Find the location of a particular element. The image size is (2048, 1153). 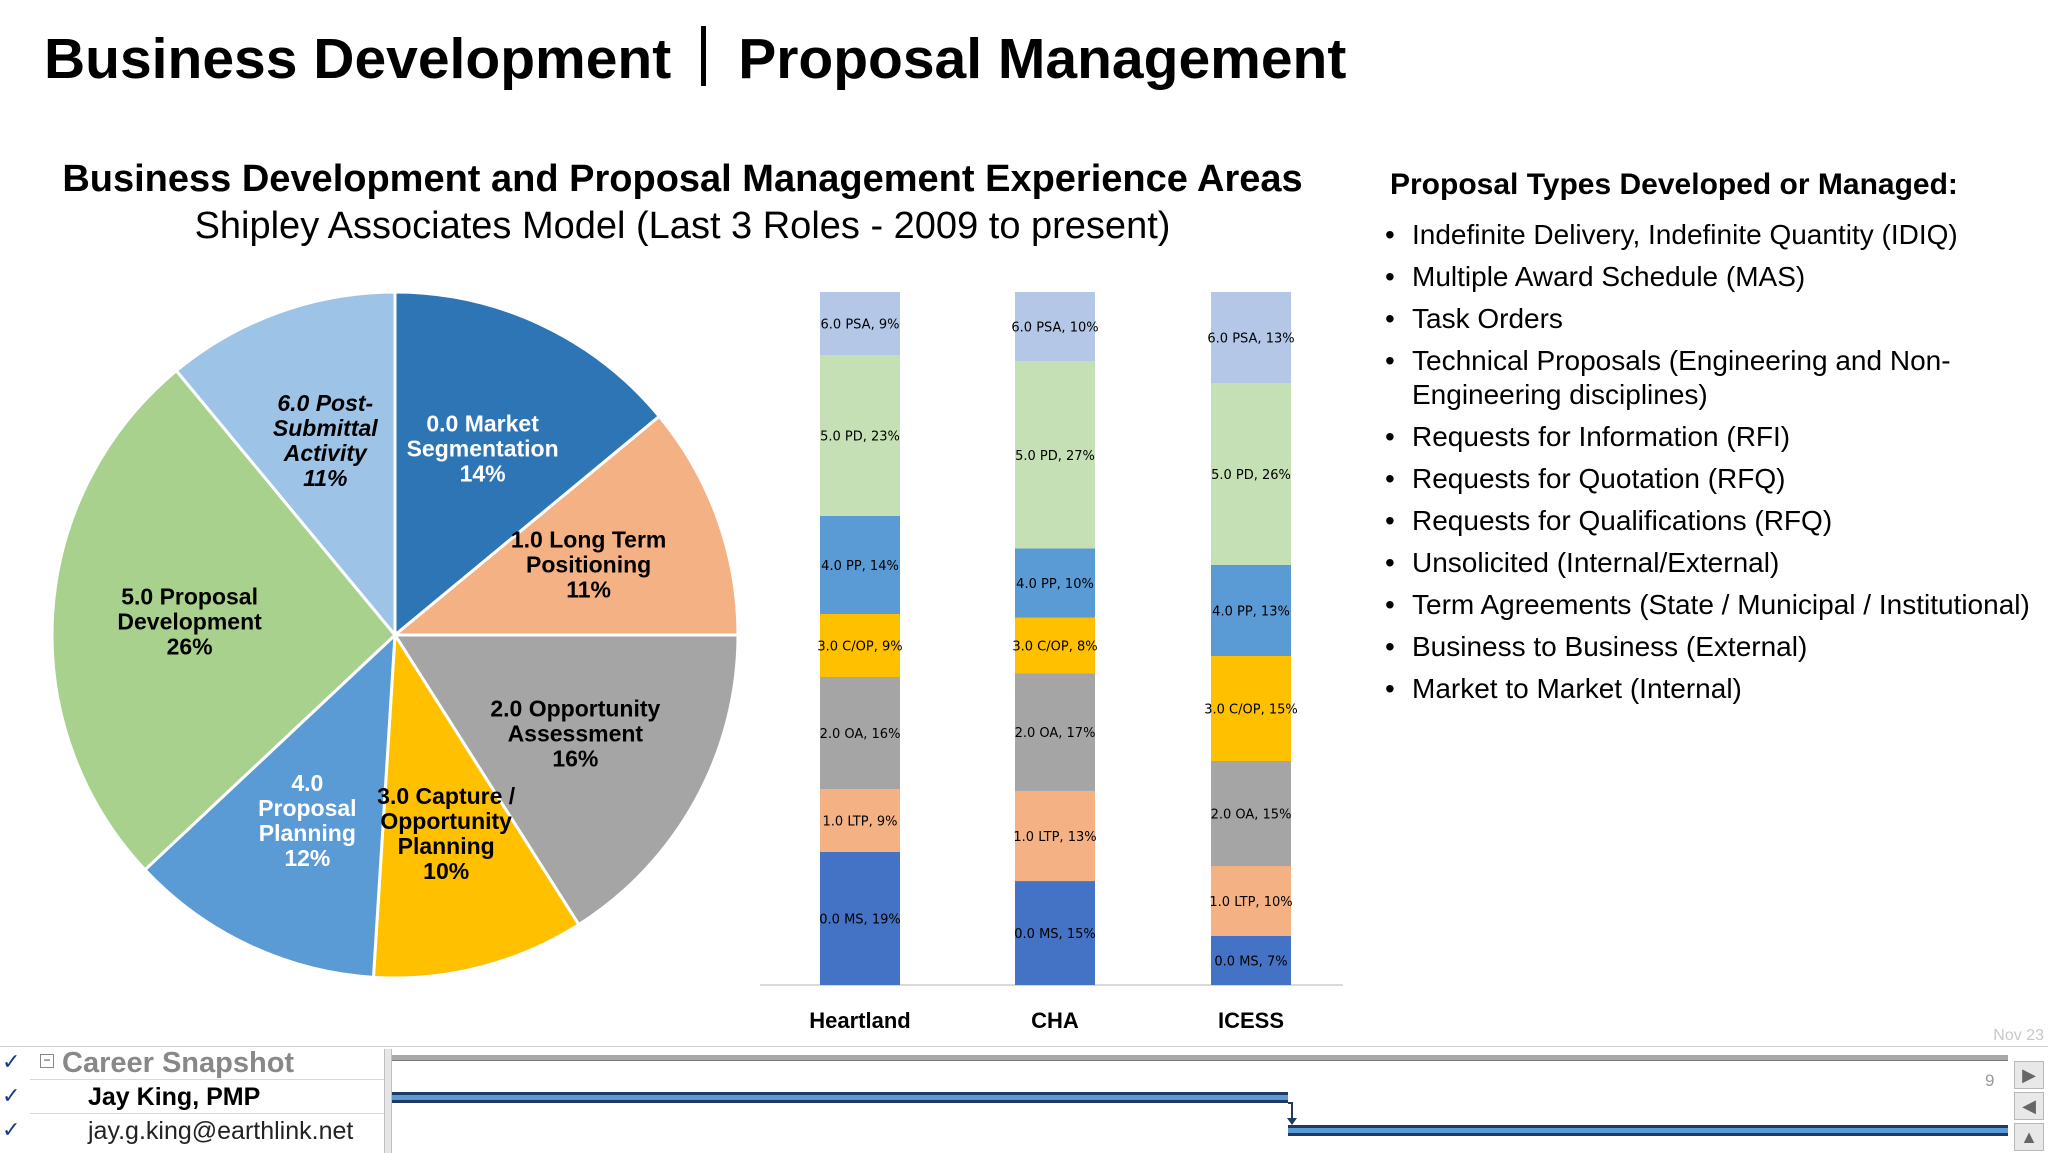

bar-data-label: 3.0 C/OP, 15% is located at coordinates (1251, 710).